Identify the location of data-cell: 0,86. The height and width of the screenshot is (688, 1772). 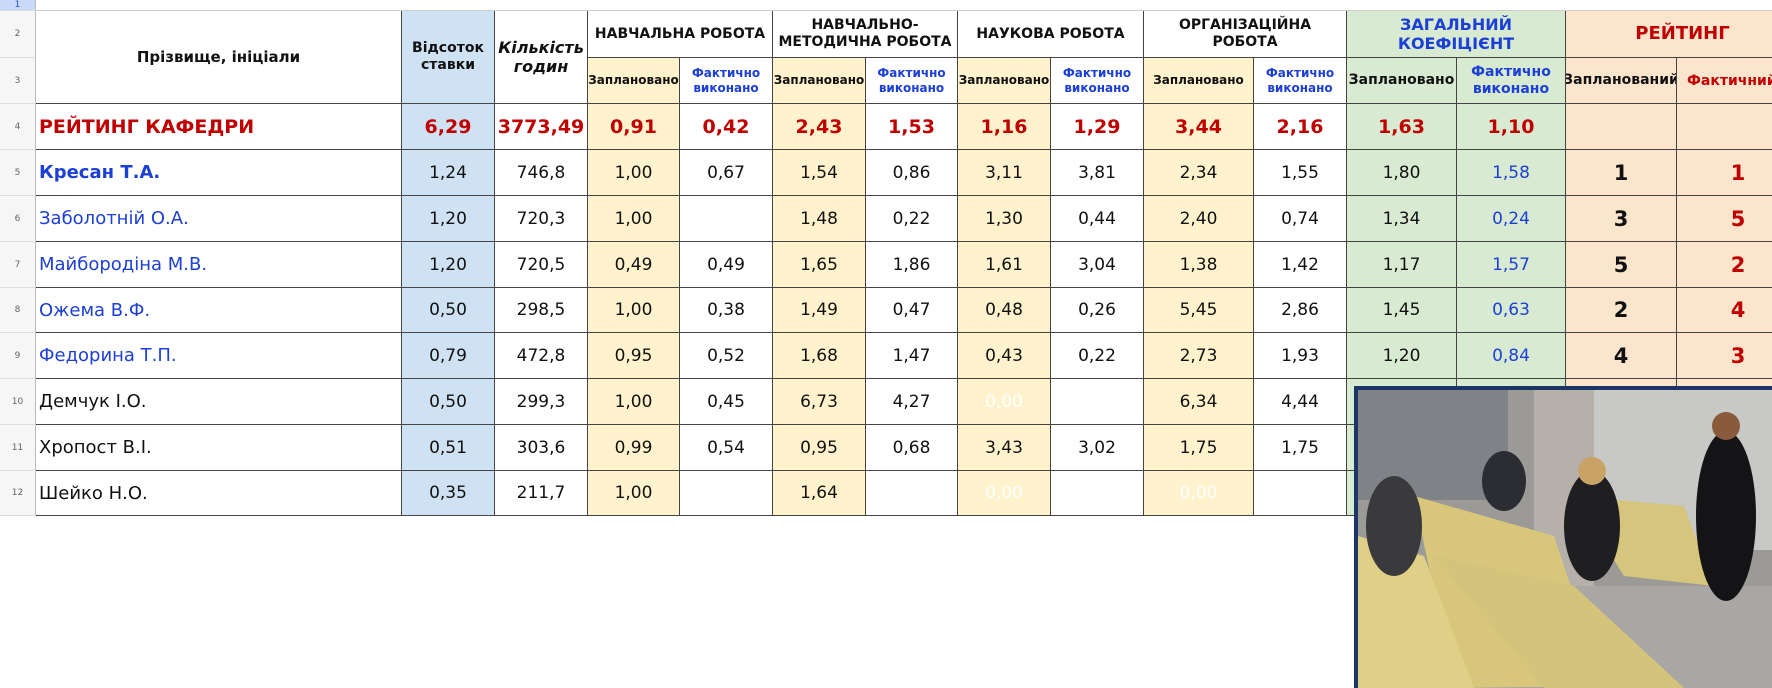
(912, 173).